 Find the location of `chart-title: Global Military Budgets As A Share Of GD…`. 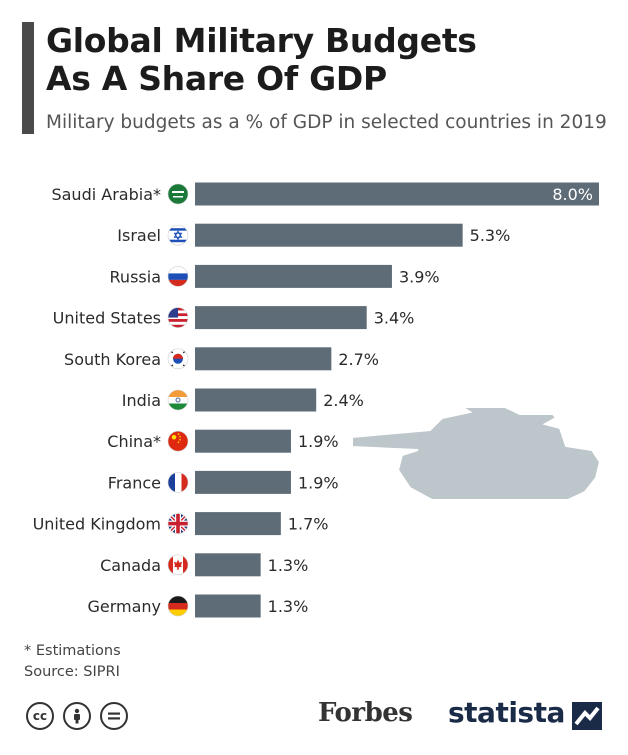

chart-title: Global Military Budgets As A Share Of GD… is located at coordinates (261, 60).